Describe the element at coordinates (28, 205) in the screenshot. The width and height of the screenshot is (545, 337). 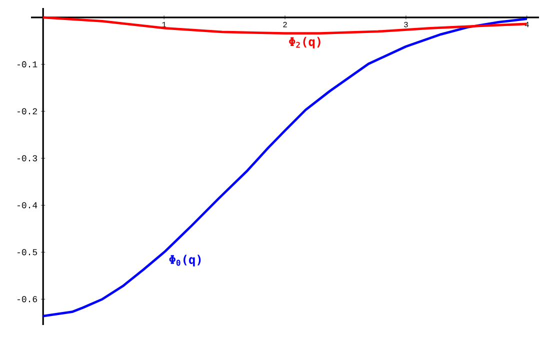
I see `y-tick-label: -0.4` at that location.